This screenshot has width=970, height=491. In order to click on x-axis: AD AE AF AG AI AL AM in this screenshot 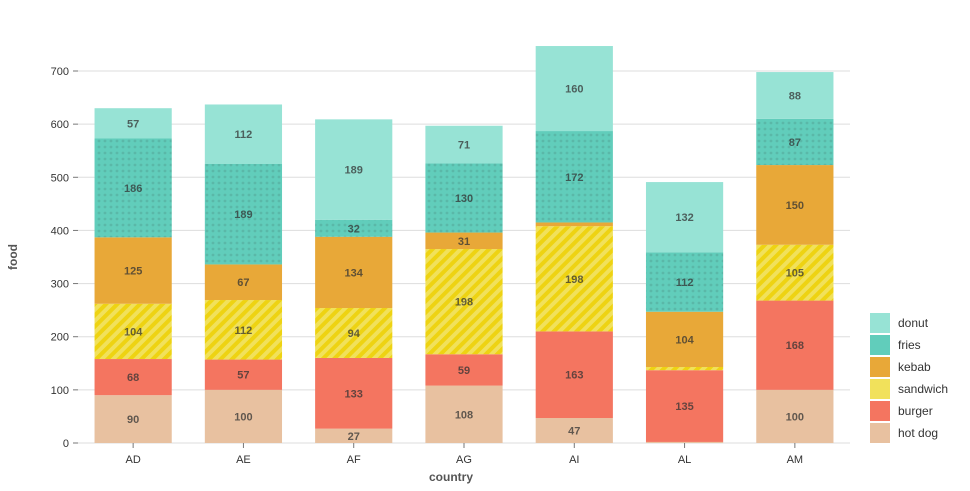, I will do `click(465, 454)`.